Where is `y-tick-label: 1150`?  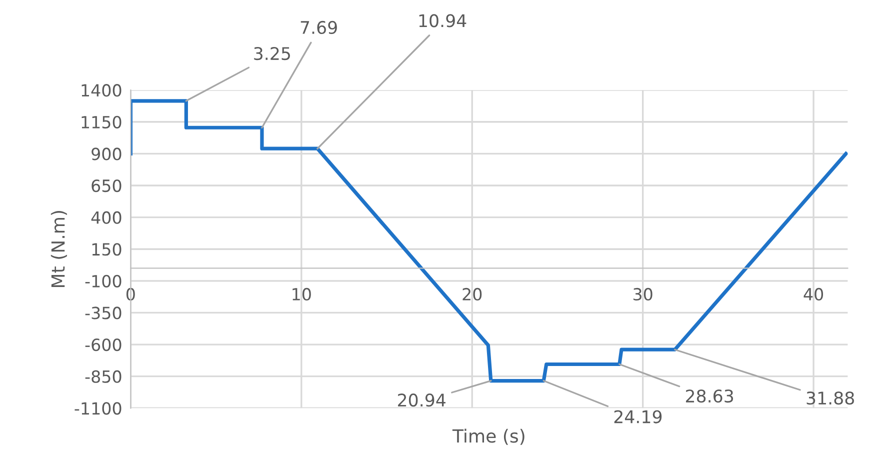 y-tick-label: 1150 is located at coordinates (102, 122).